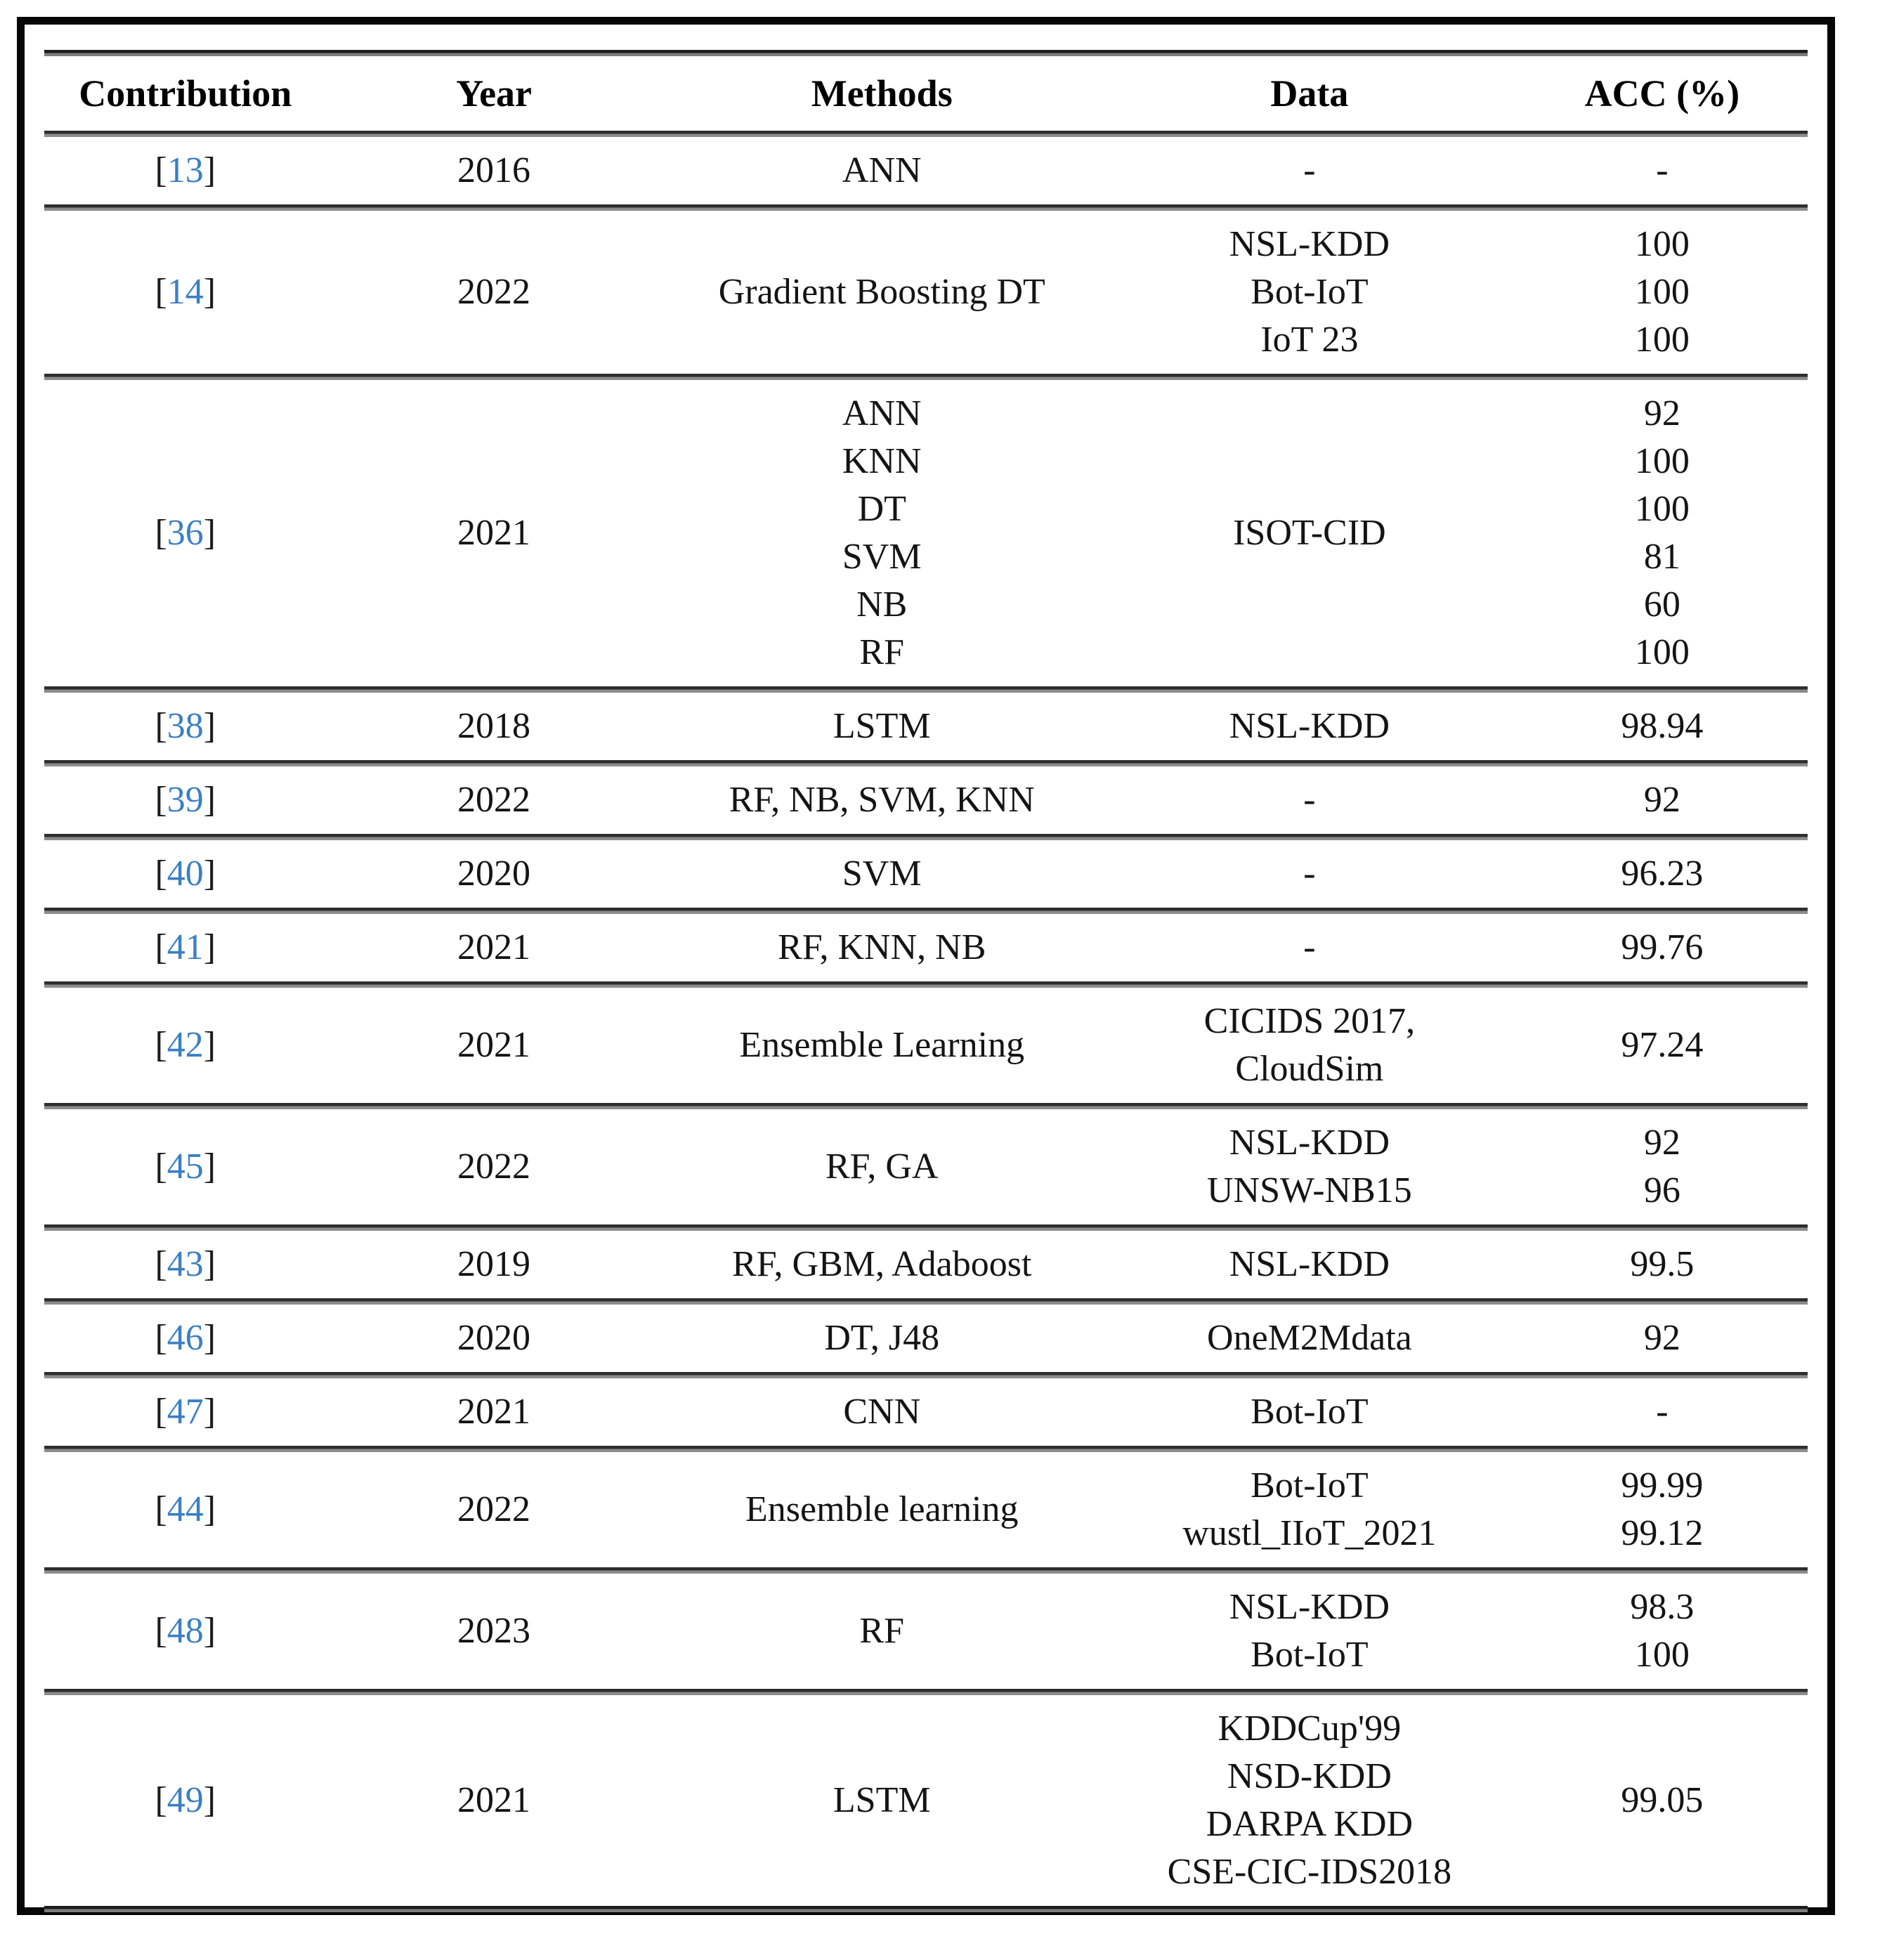  I want to click on acc-cell: 92 96, so click(1661, 1166).